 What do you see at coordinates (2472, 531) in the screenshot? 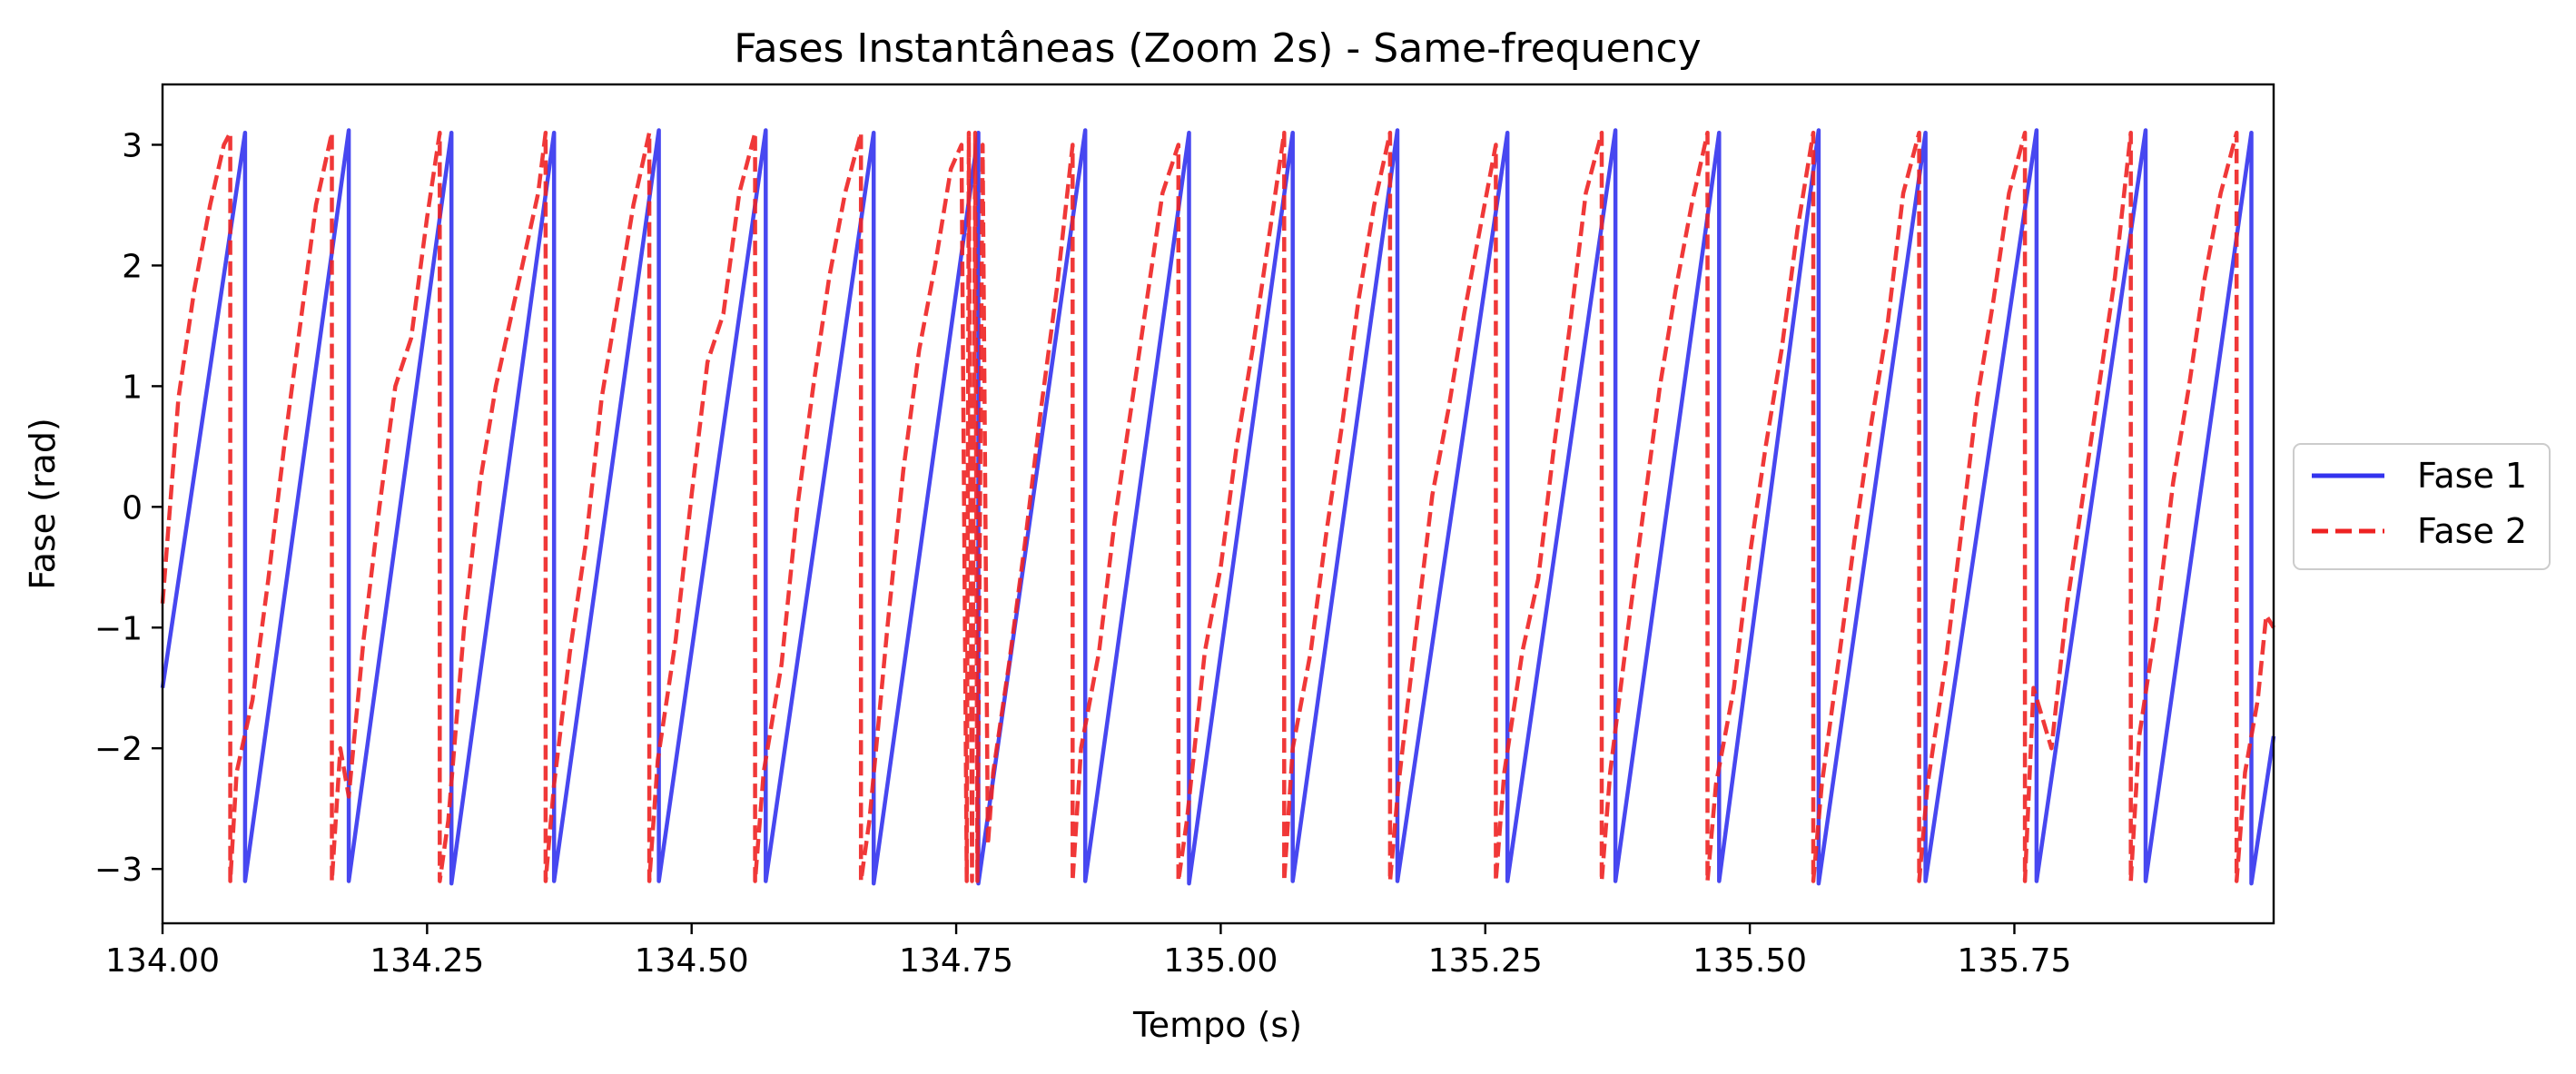
I see `legend-label-fase-2: Fase 2` at bounding box center [2472, 531].